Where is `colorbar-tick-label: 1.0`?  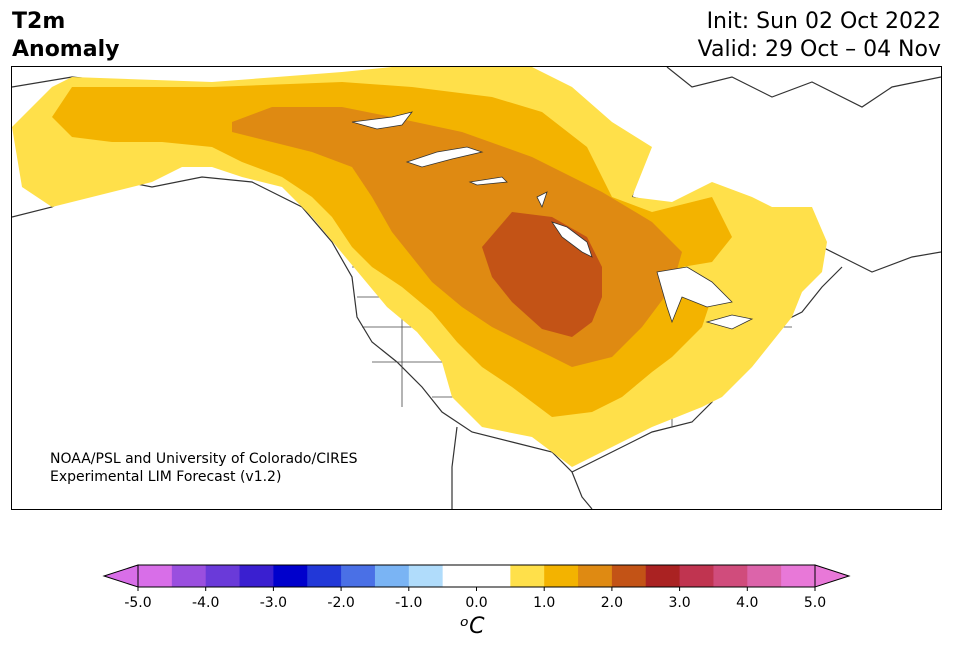
colorbar-tick-label: 1.0 is located at coordinates (544, 603).